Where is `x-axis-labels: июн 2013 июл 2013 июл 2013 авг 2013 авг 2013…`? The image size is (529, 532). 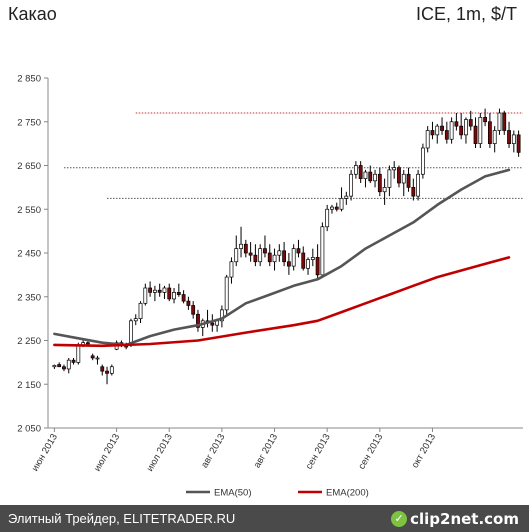
x-axis-labels: июн 2013 июл 2013 июл 2013 авг 2013 авг 2013… is located at coordinates (234, 452).